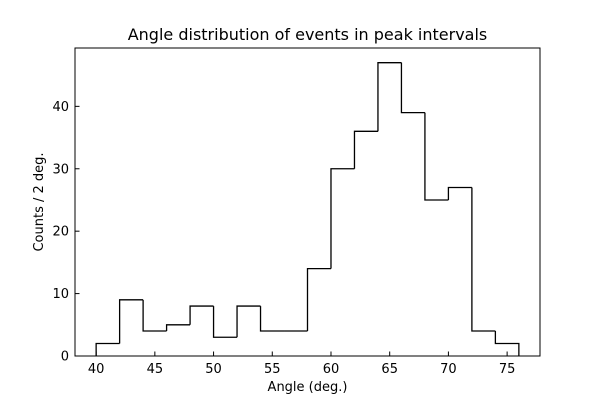 This screenshot has width=600, height=400. Describe the element at coordinates (155, 369) in the screenshot. I see `x-tick-label: 45` at that location.